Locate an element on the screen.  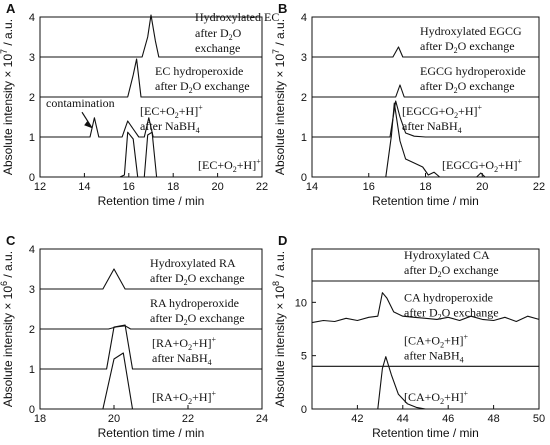
contamination-arrow is located at coordinates (87, 120).